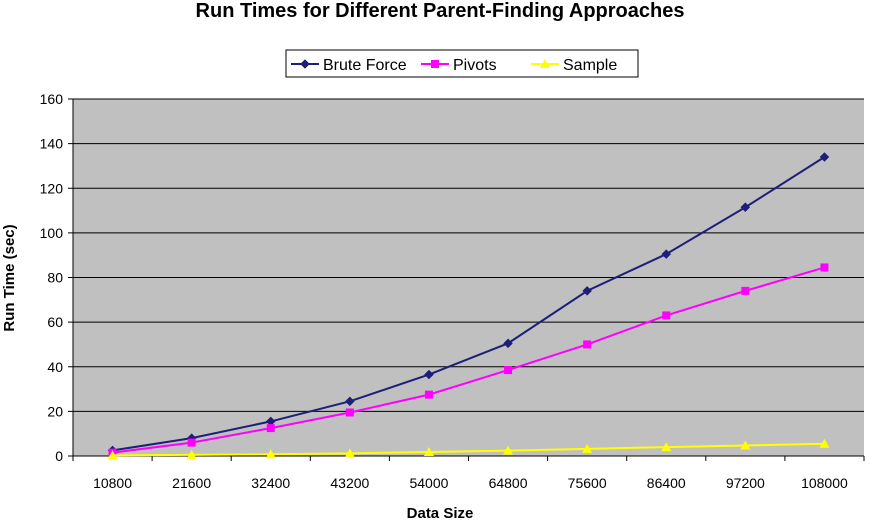 The height and width of the screenshot is (523, 880). I want to click on x-tick-label: 108000, so click(824, 483).